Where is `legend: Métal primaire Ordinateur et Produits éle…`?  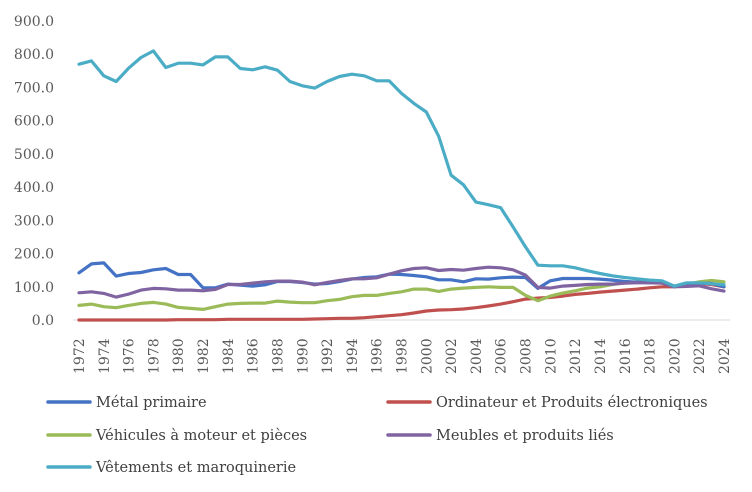 legend: Métal primaire Ordinateur et Produits éle… is located at coordinates (377, 435).